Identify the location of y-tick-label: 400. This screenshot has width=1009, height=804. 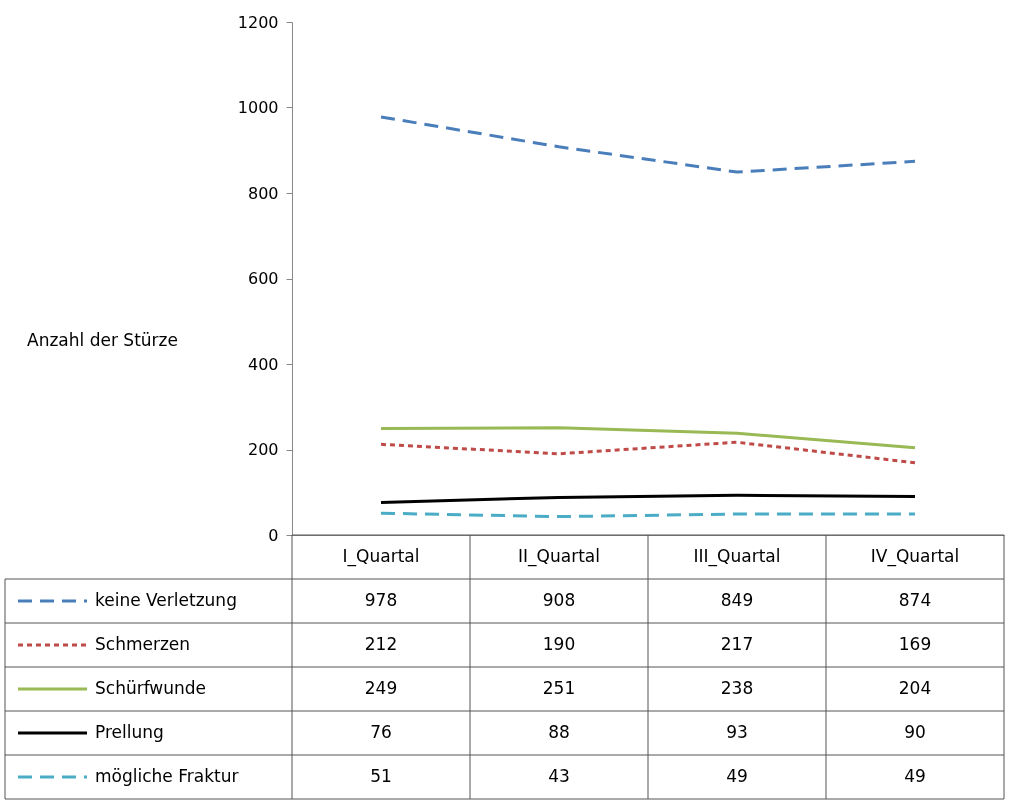
(263, 364).